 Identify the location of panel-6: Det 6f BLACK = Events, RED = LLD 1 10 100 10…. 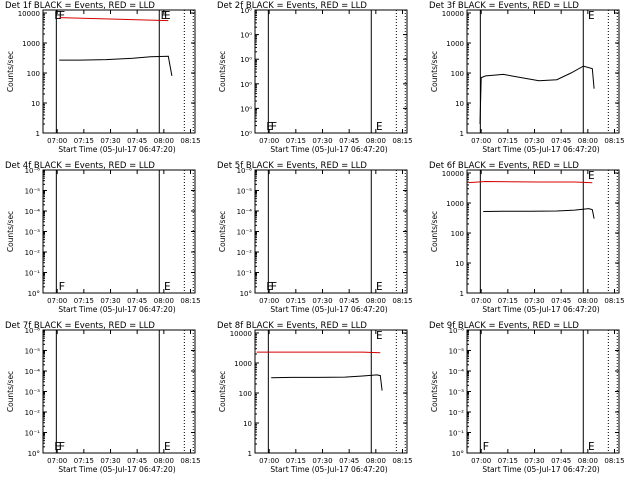
(527, 237).